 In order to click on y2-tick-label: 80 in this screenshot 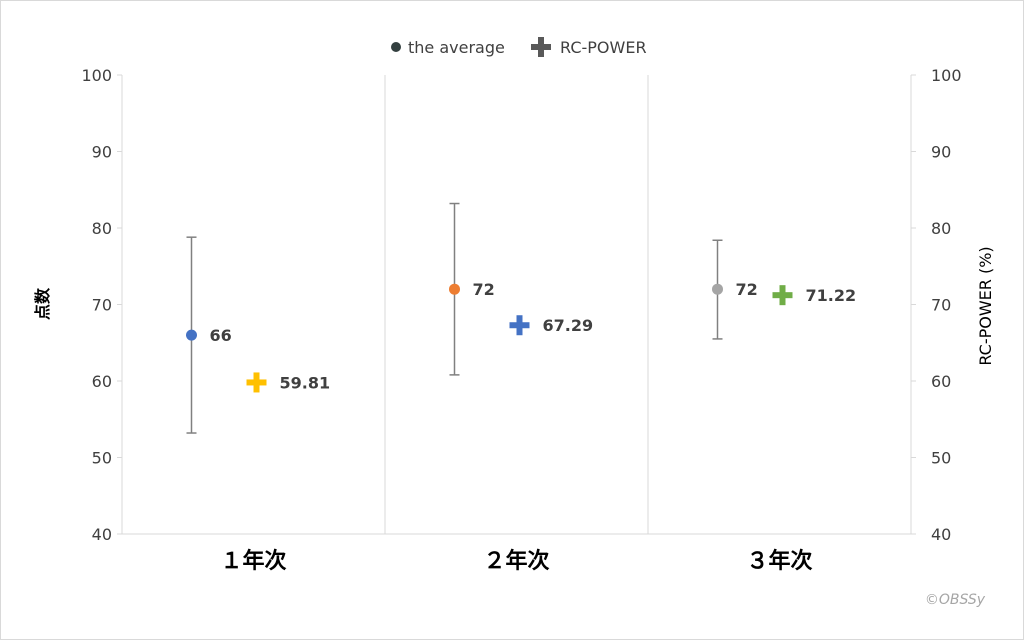, I will do `click(941, 228)`.